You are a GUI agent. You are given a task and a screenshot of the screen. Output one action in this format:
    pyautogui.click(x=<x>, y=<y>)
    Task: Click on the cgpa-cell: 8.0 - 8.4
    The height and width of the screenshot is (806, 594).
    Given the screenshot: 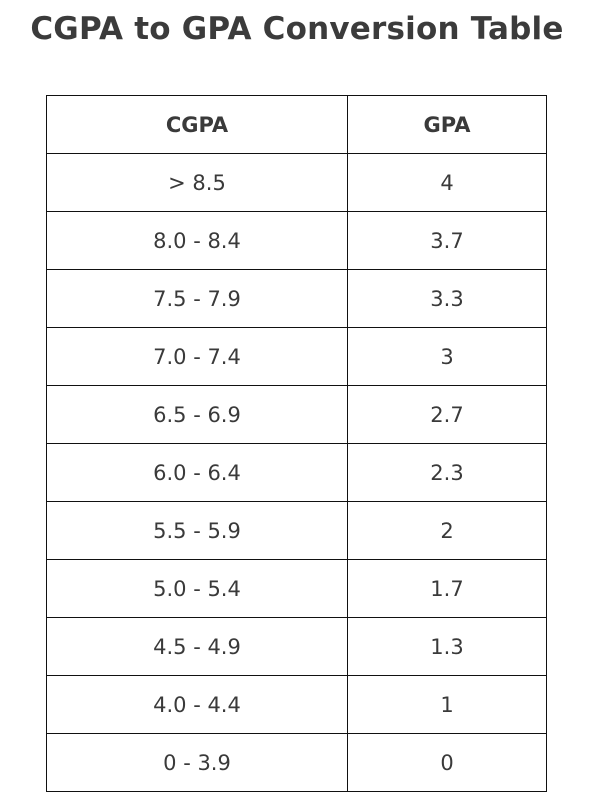 What is the action you would take?
    pyautogui.click(x=197, y=240)
    